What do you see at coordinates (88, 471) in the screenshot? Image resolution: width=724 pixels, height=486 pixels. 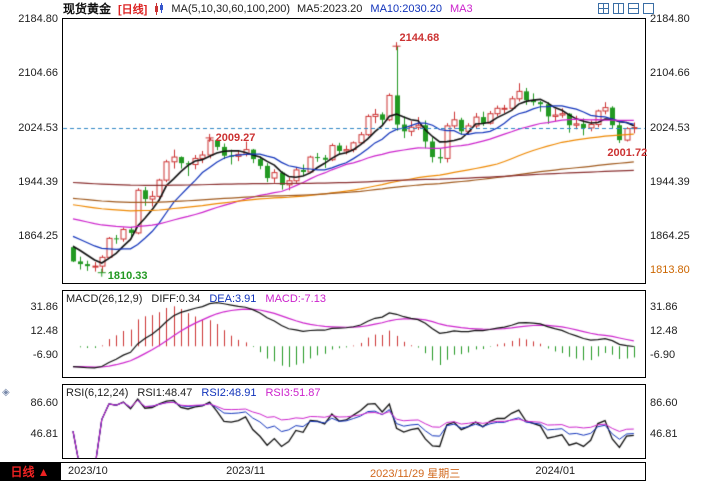 I see `x-axis-label: 2023/10` at bounding box center [88, 471].